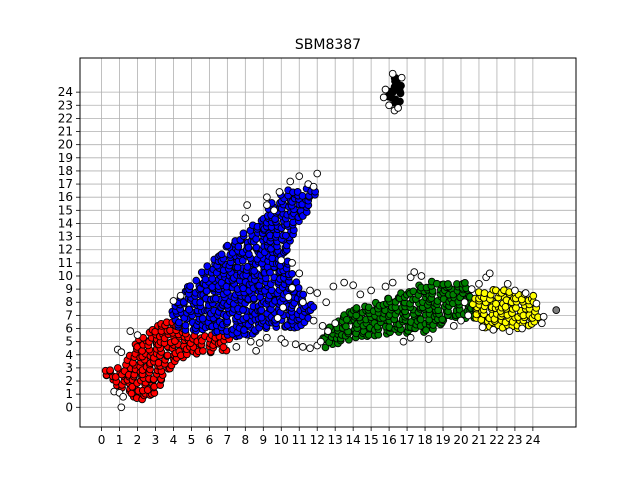 This screenshot has width=640, height=480. What do you see at coordinates (102, 440) in the screenshot?
I see `x-tick-label: 0` at bounding box center [102, 440].